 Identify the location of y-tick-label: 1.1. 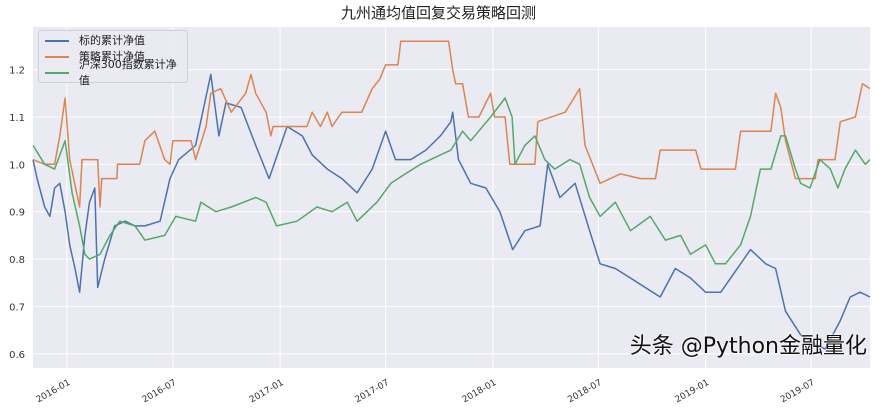
(17, 118).